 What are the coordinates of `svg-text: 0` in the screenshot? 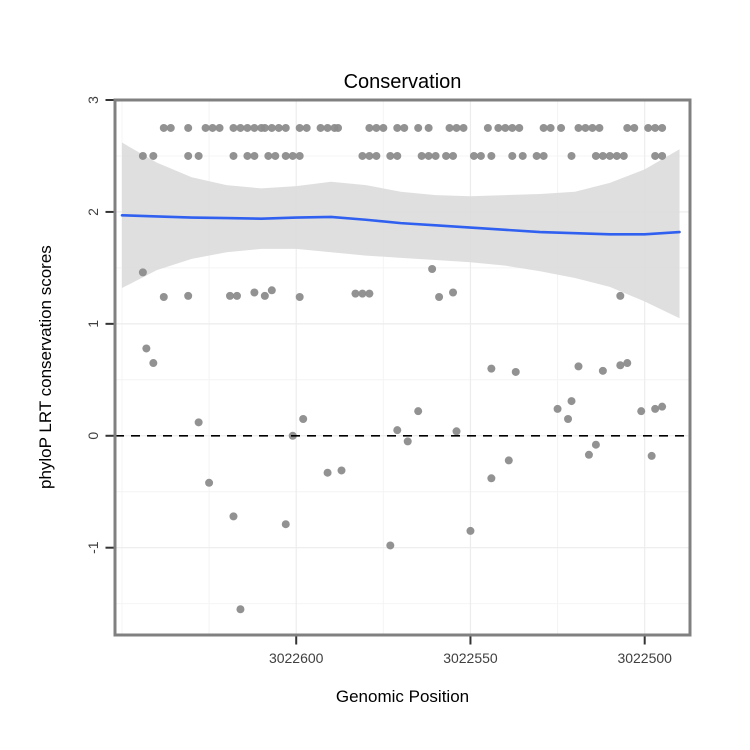 It's located at (93, 436).